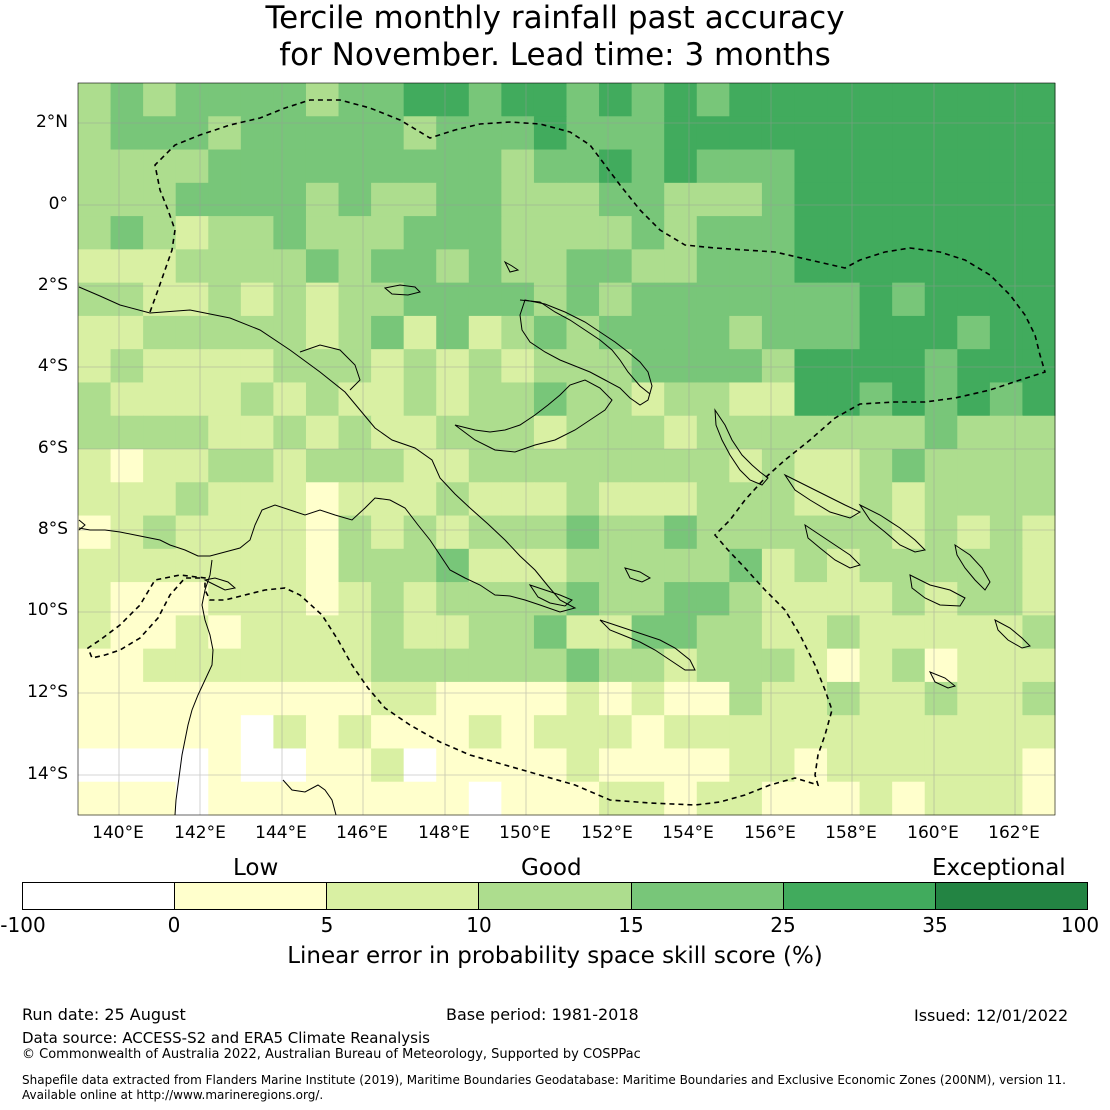  I want to click on colorbar-category-good: Good, so click(551, 868).